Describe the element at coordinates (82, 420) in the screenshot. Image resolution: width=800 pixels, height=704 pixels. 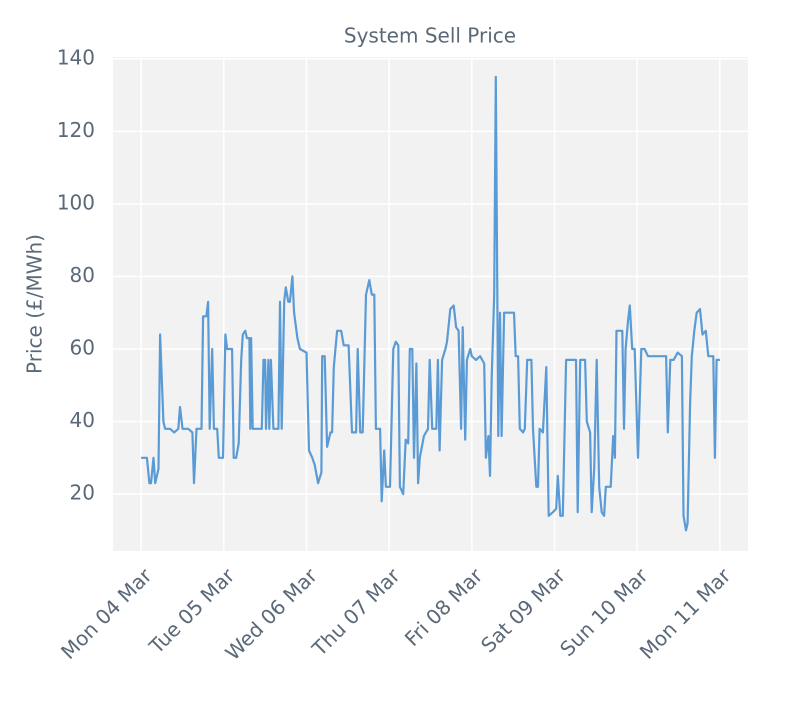
I see `y-tick-label: 40` at that location.